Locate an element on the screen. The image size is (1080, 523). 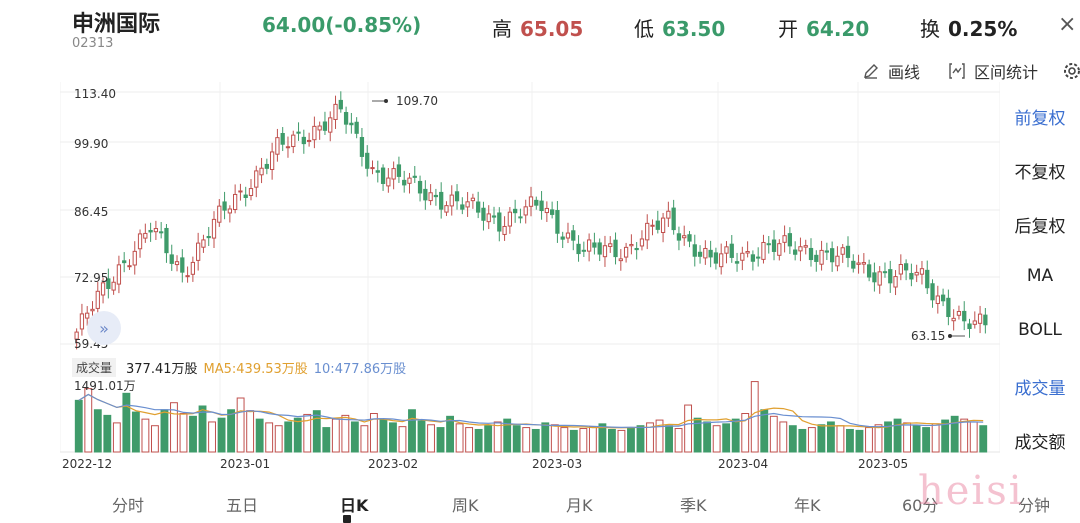
side-item-boll: BOLL is located at coordinates (1040, 330).